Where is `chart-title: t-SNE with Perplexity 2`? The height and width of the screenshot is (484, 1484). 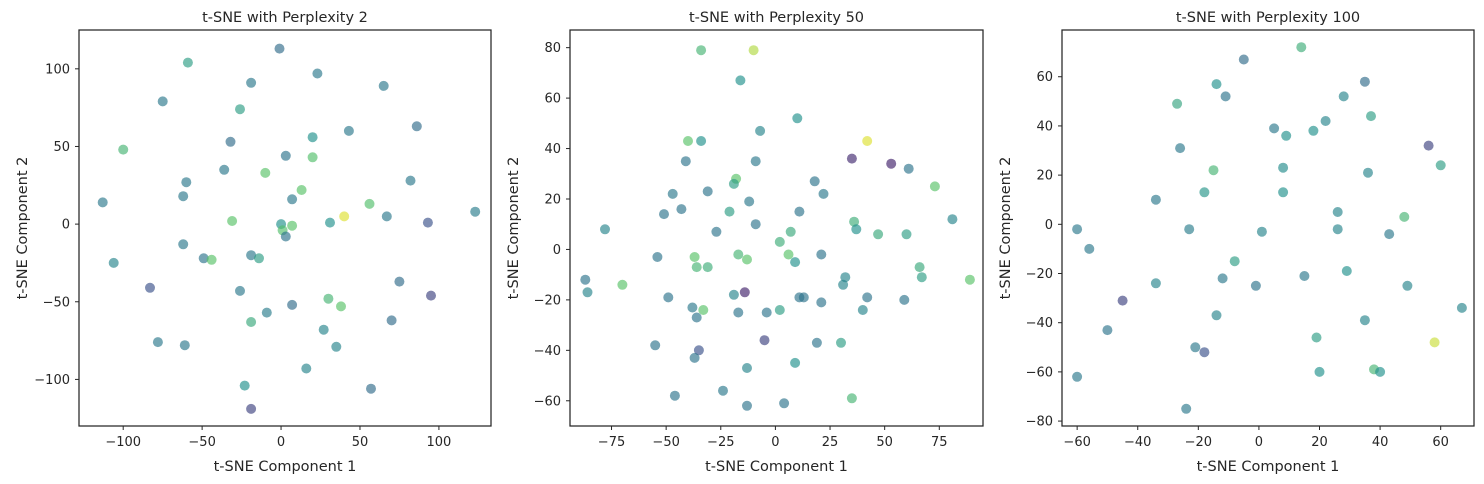 chart-title: t-SNE with Perplexity 2 is located at coordinates (285, 18).